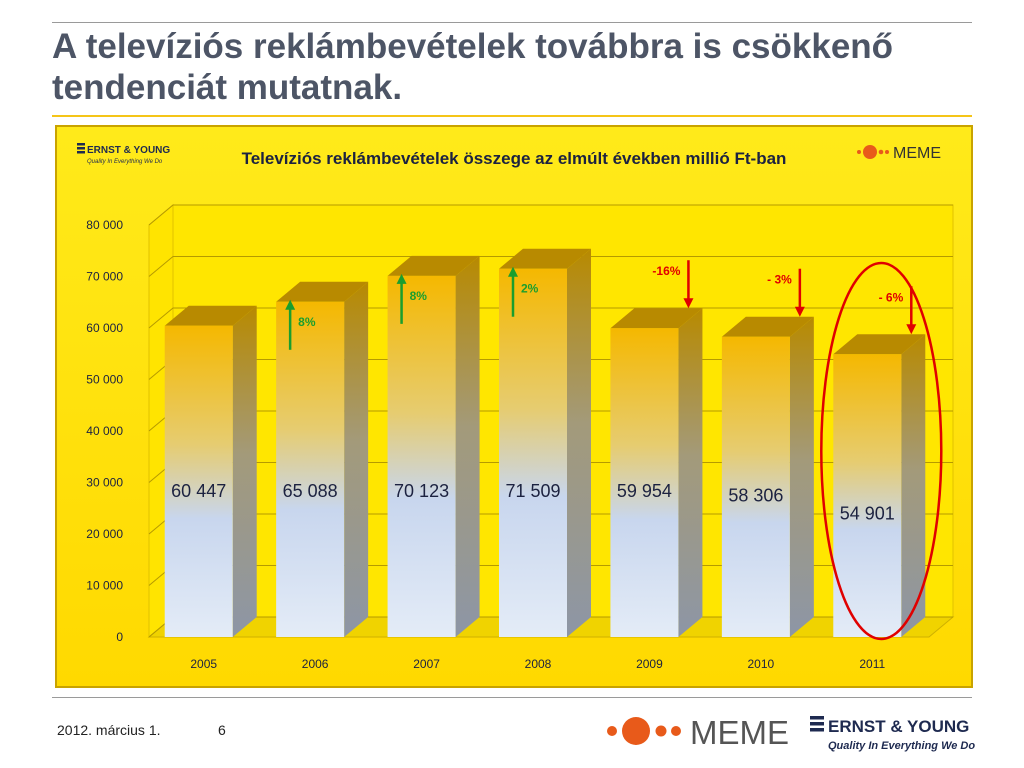 Image resolution: width=1024 pixels, height=768 pixels. What do you see at coordinates (532, 491) in the screenshot?
I see `bar-value-label: 71 509` at bounding box center [532, 491].